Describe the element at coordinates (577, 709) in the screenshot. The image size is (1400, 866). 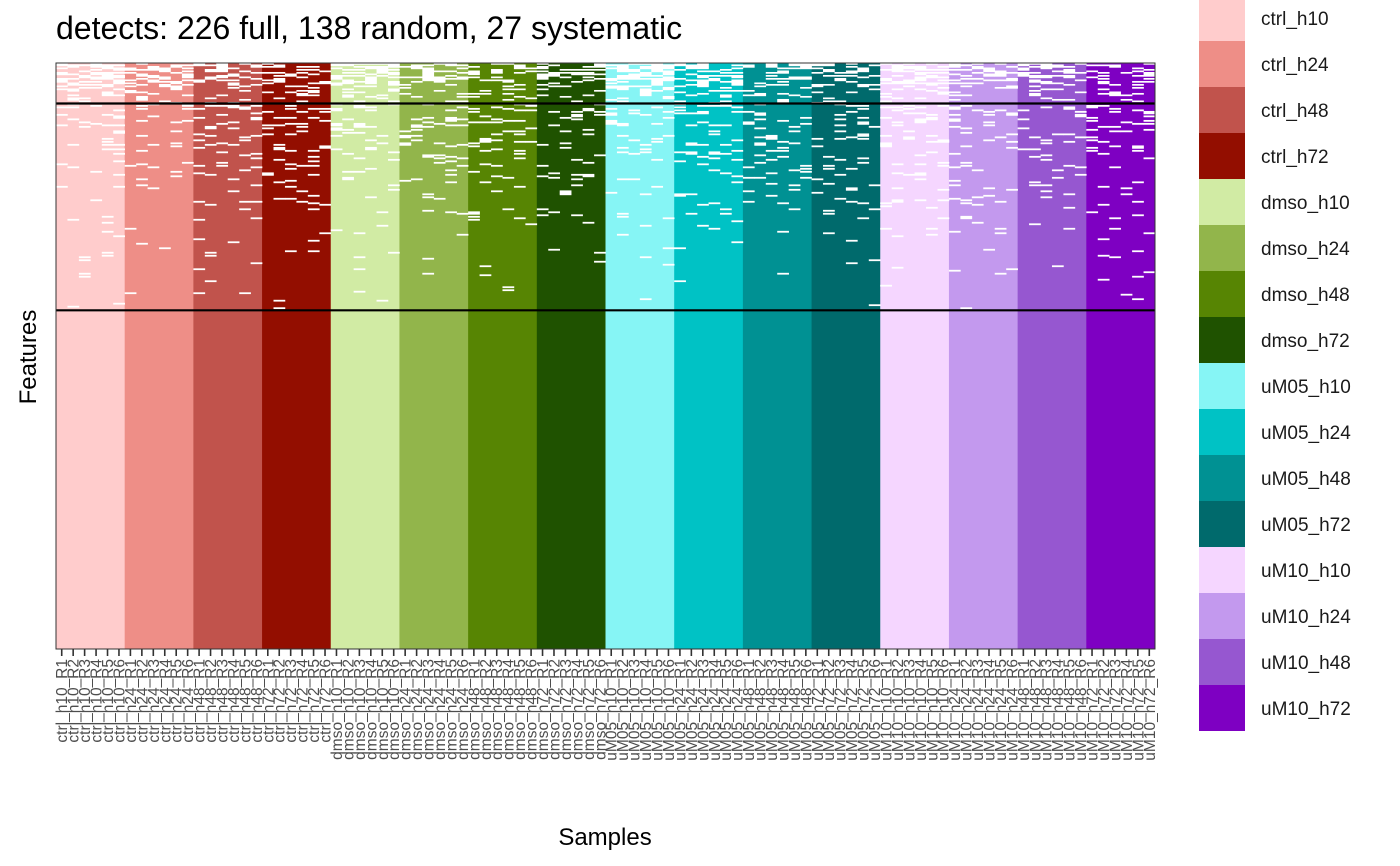
I see `x-tick-label: dmso_h72_R4` at that location.